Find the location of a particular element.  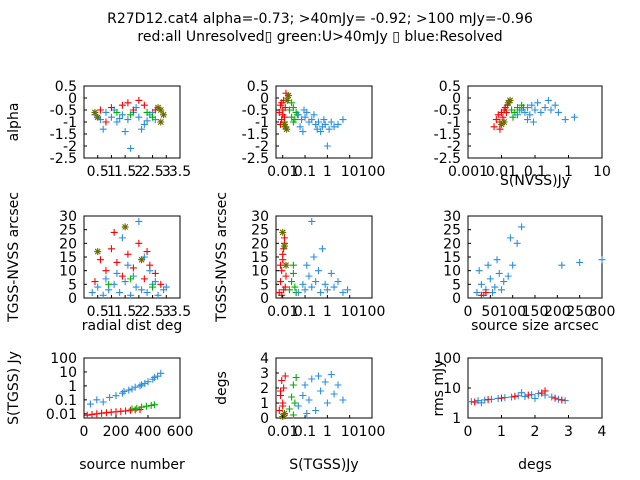

y-tick-label: 5 is located at coordinates (456, 285).